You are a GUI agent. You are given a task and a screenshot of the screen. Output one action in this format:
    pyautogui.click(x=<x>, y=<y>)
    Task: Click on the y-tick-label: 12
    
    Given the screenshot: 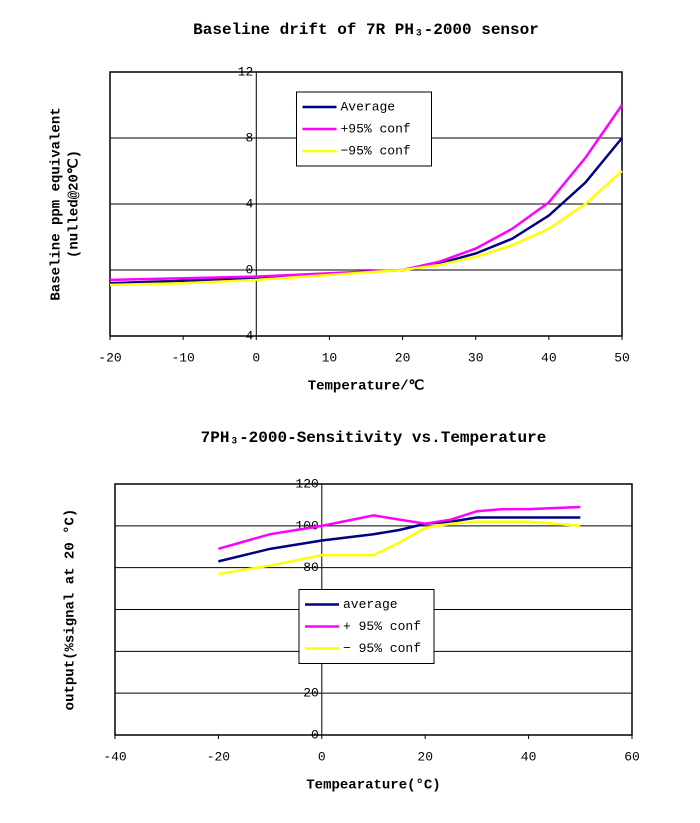 What is the action you would take?
    pyautogui.click(x=246, y=71)
    